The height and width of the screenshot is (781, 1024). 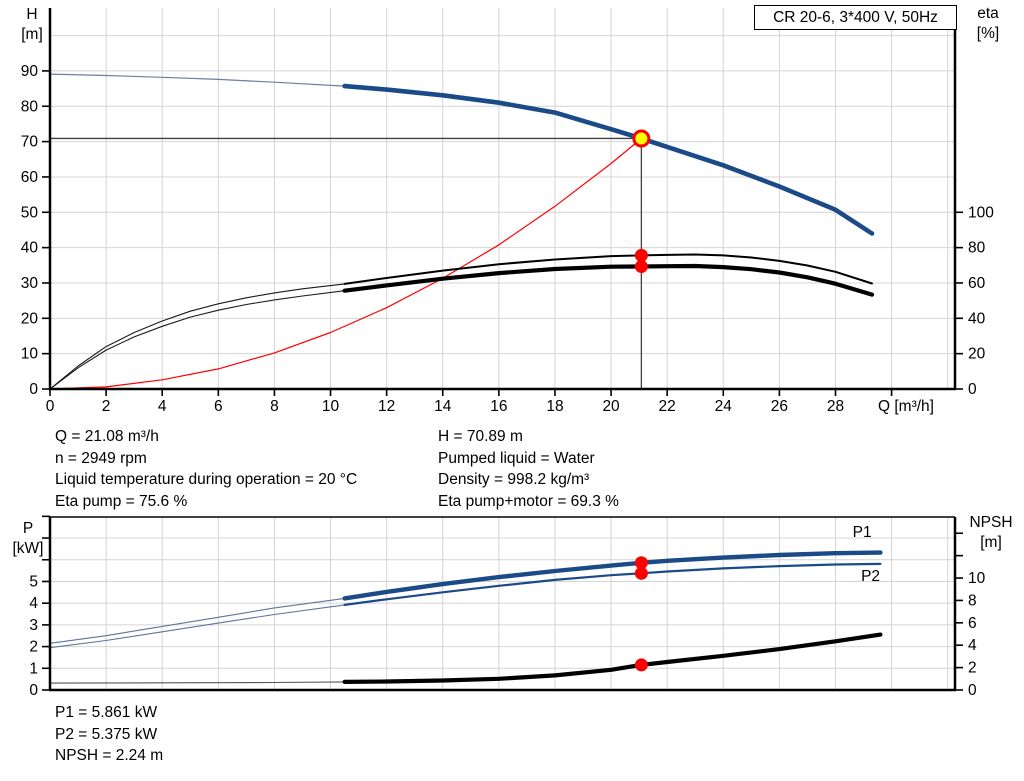 I want to click on p1-curve-low-flow, so click(x=197, y=620).